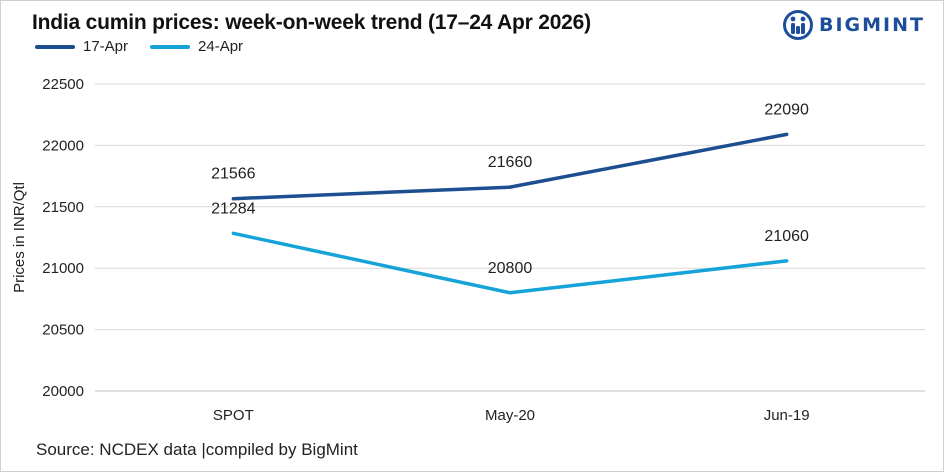  What do you see at coordinates (872, 25) in the screenshot?
I see `bigmint-logo-text: BIGMINT` at bounding box center [872, 25].